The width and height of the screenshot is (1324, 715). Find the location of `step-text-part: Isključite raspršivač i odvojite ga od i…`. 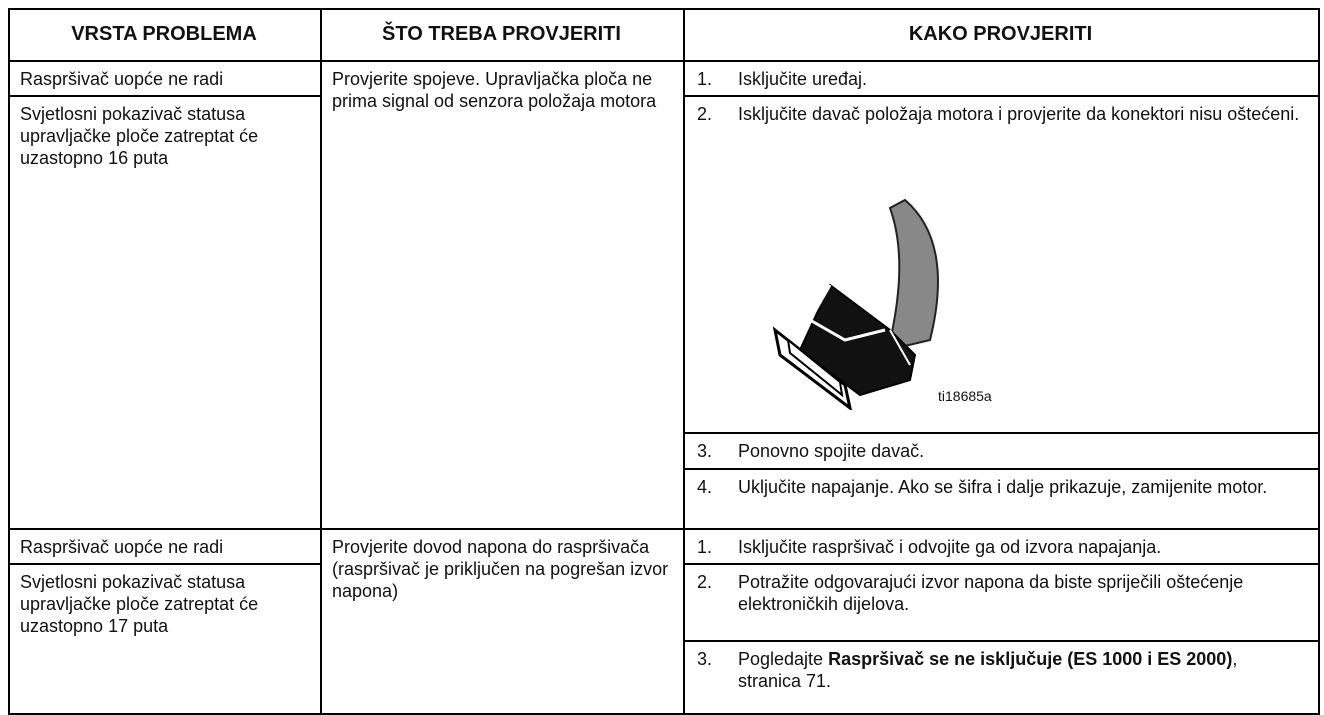

step-text-part: Isključite raspršivač i odvojite ga od i… is located at coordinates (950, 547).